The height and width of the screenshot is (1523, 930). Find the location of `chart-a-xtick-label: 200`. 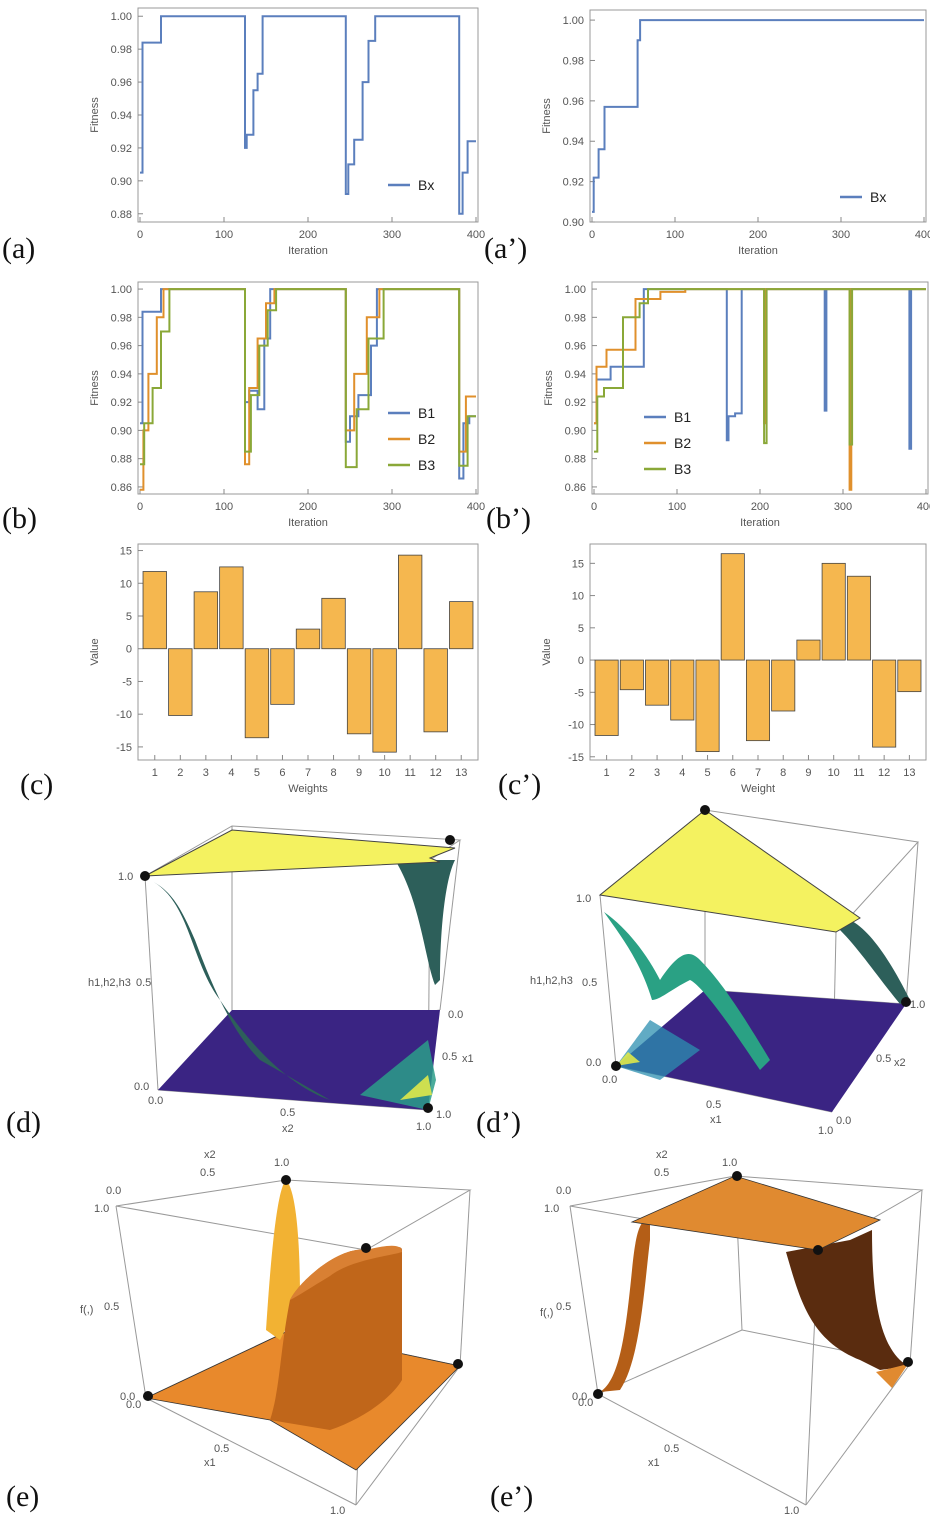

chart-a-xtick-label: 200 is located at coordinates (308, 235).